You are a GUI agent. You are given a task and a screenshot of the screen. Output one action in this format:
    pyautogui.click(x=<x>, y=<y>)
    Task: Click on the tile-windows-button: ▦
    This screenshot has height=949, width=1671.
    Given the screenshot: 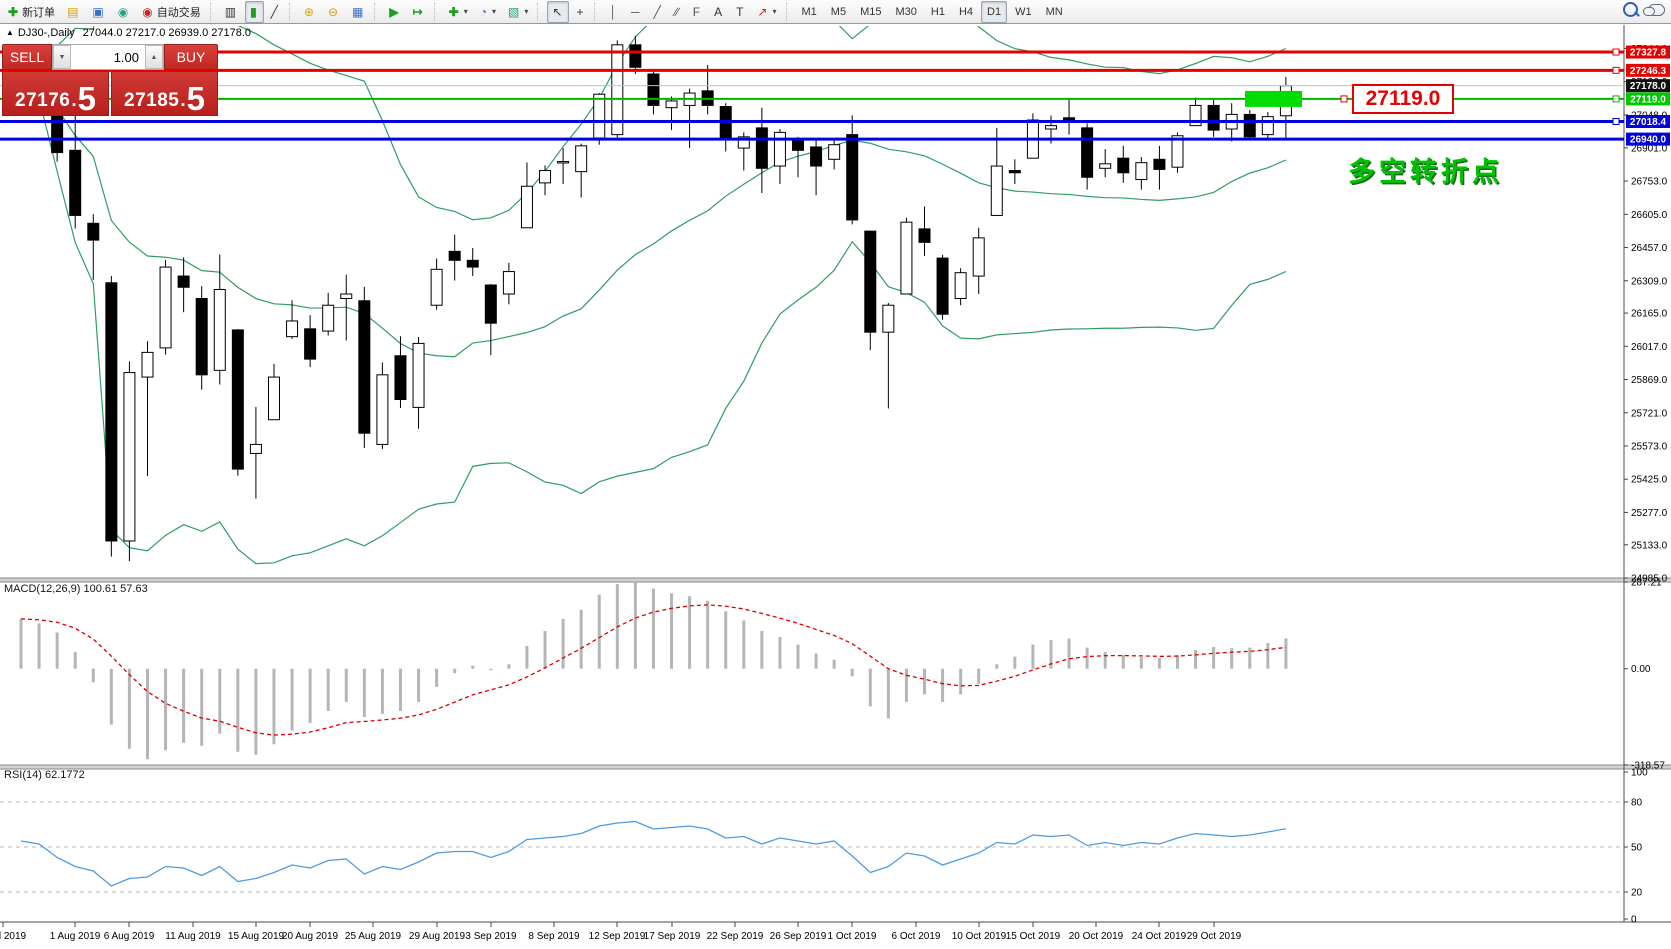 What is the action you would take?
    pyautogui.click(x=358, y=12)
    